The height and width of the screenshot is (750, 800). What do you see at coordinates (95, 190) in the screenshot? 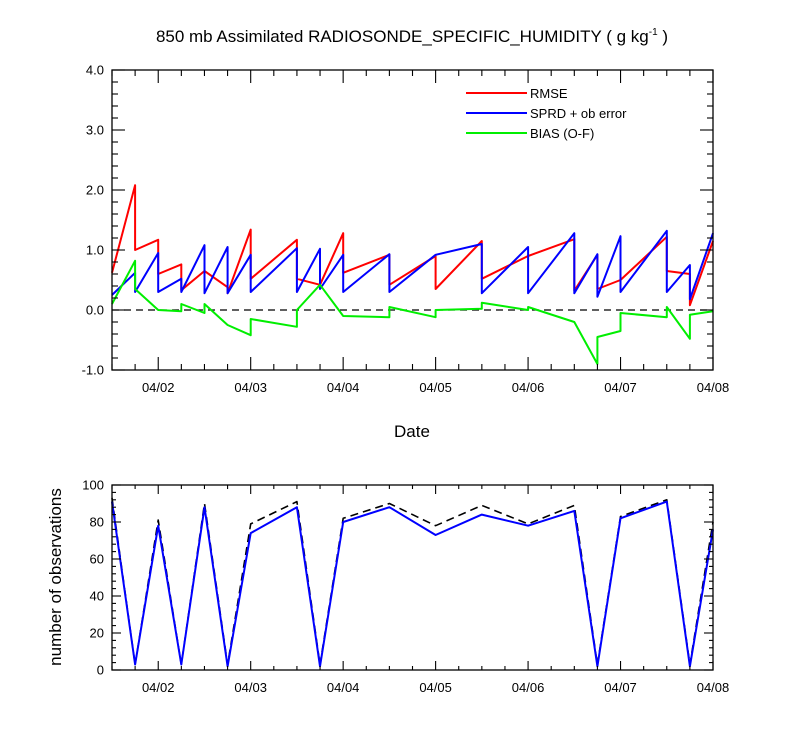
I see `y-tick-label: 2.0` at bounding box center [95, 190].